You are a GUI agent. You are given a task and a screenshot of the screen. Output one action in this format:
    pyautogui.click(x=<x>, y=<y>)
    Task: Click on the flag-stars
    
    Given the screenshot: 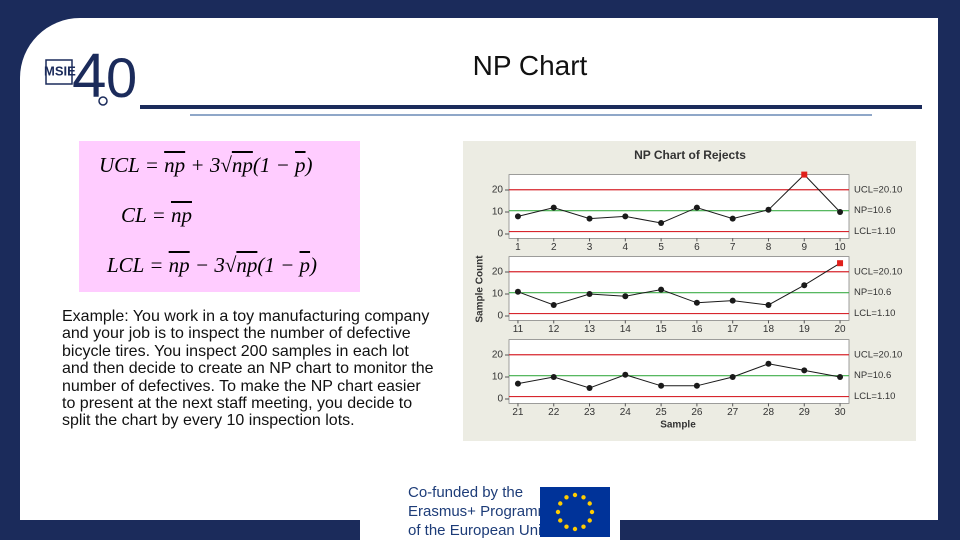 What is the action you would take?
    pyautogui.click(x=575, y=512)
    